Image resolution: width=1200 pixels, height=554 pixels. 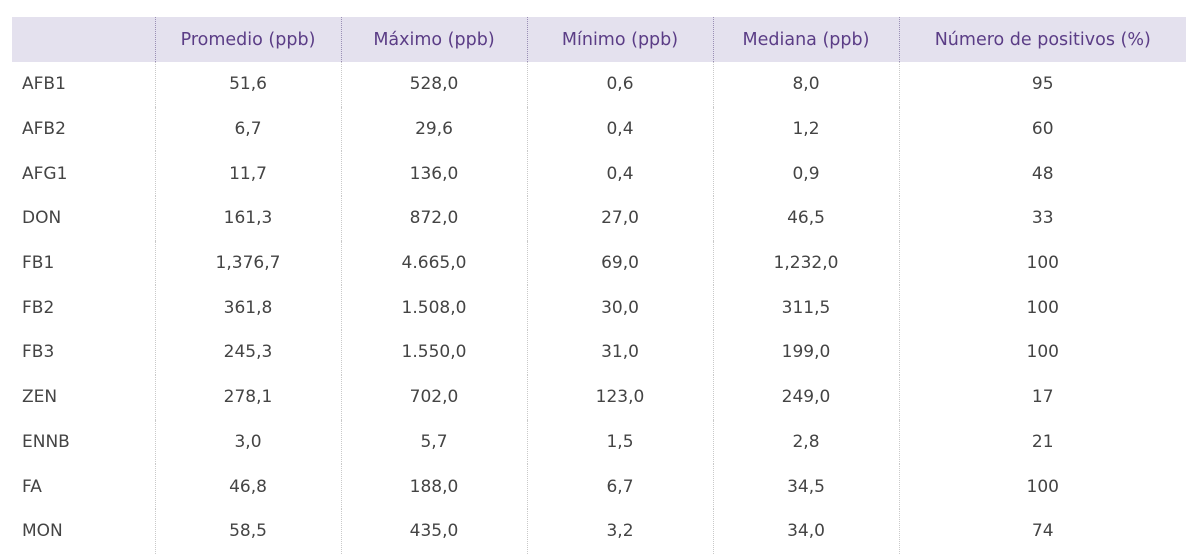 What do you see at coordinates (1042, 442) in the screenshot?
I see `positivos-cell: 21` at bounding box center [1042, 442].